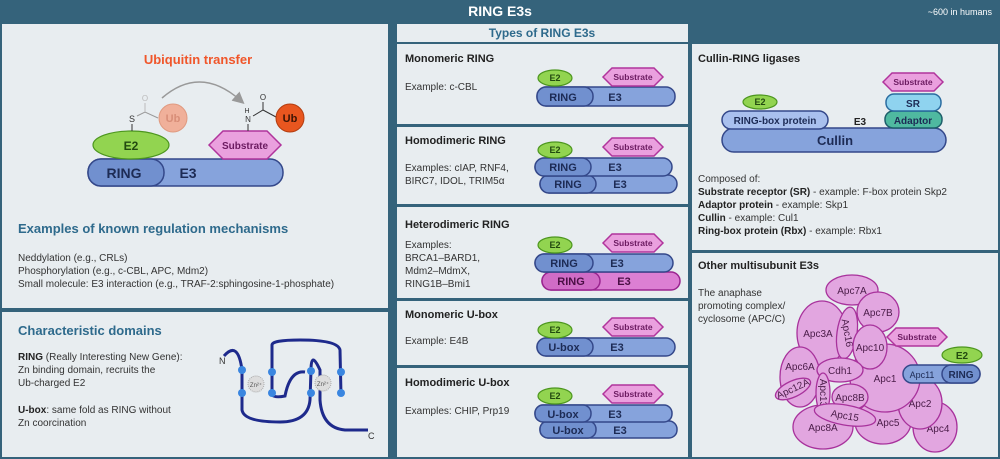 The image size is (1000, 459). Describe the element at coordinates (132, 119) in the screenshot. I see `sulfur-label: S` at that location.